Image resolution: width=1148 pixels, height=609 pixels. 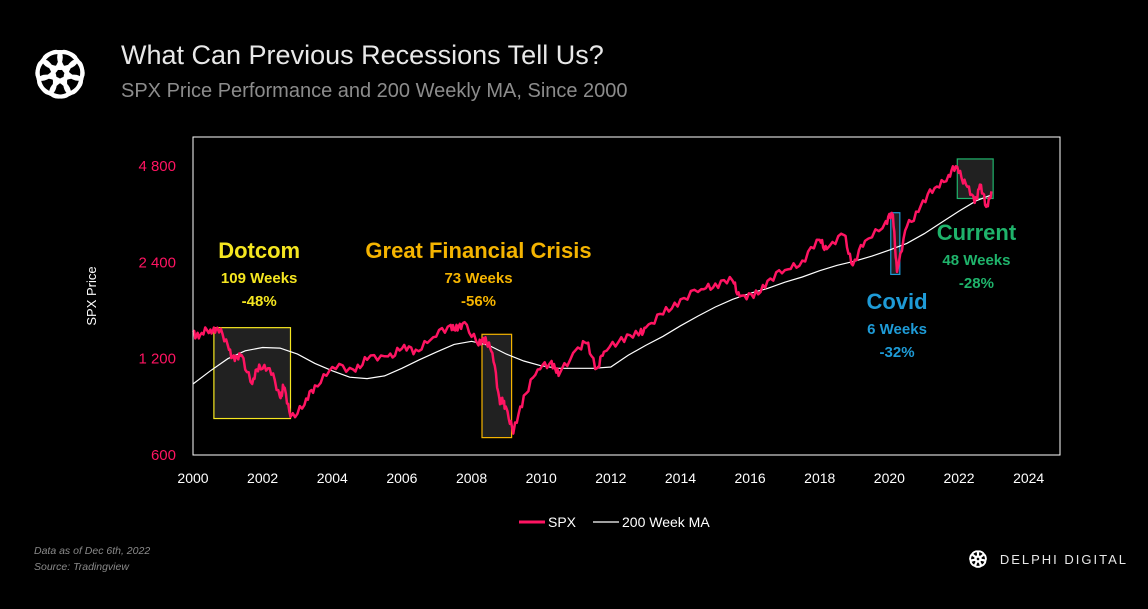 What do you see at coordinates (81, 567) in the screenshot?
I see `source-note: Source: Tradingview` at bounding box center [81, 567].